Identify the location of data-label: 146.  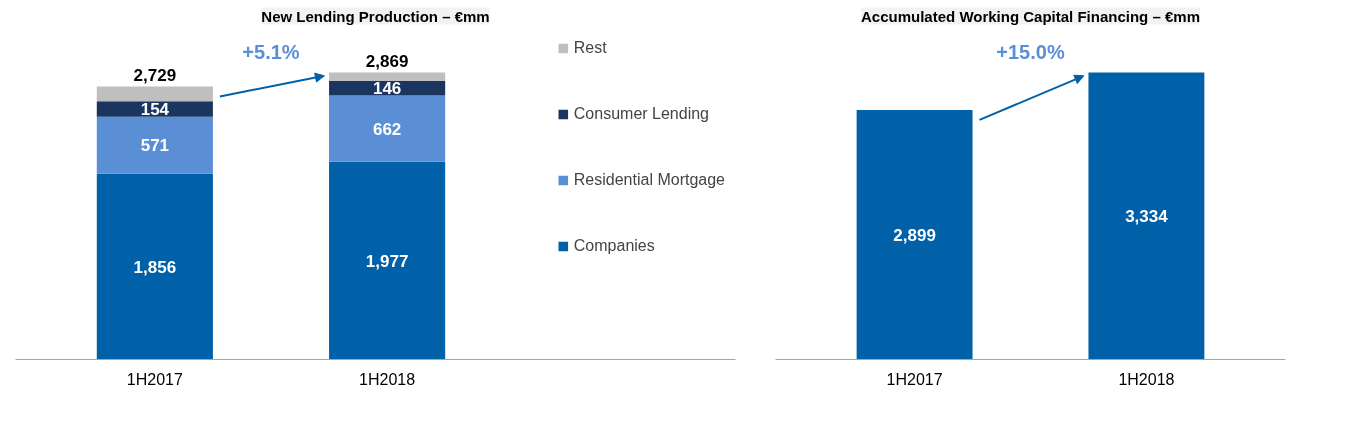
(387, 89).